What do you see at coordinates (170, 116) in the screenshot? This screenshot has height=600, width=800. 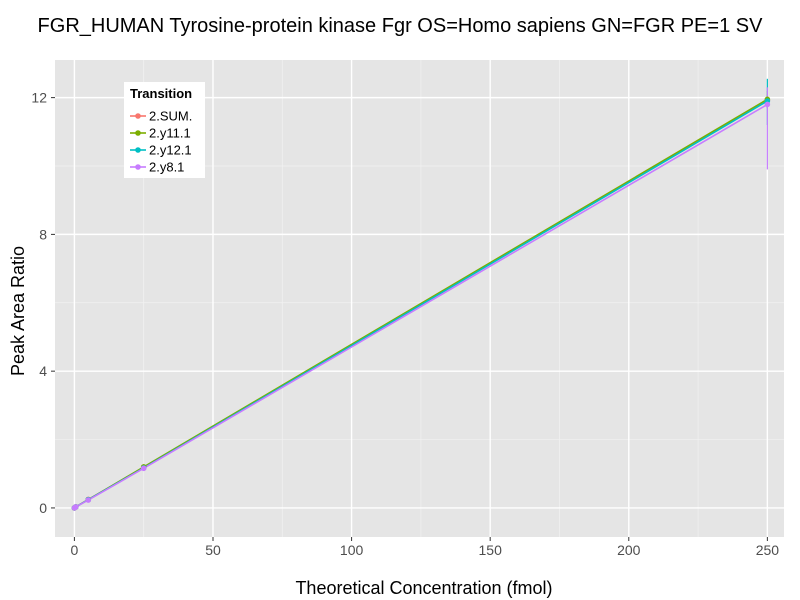 I see `legend-entry-label: 2.SUM.` at bounding box center [170, 116].